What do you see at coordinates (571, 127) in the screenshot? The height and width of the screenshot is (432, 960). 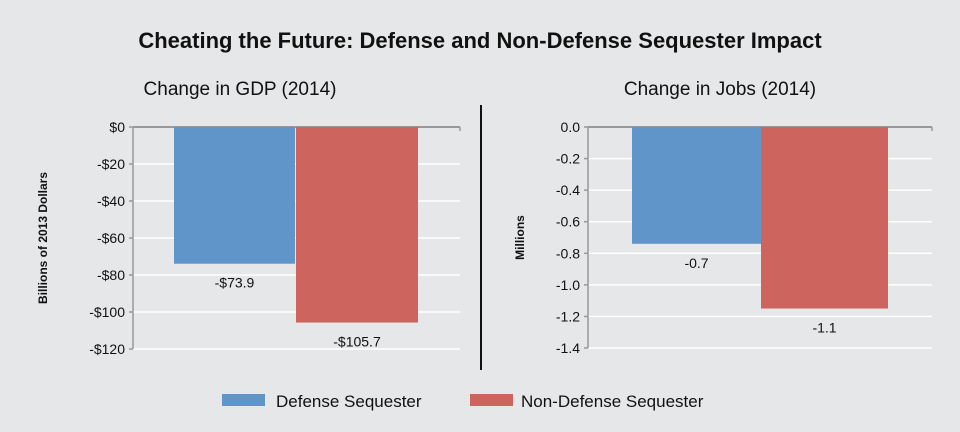 I see `y-tick-label: 0.0` at bounding box center [571, 127].